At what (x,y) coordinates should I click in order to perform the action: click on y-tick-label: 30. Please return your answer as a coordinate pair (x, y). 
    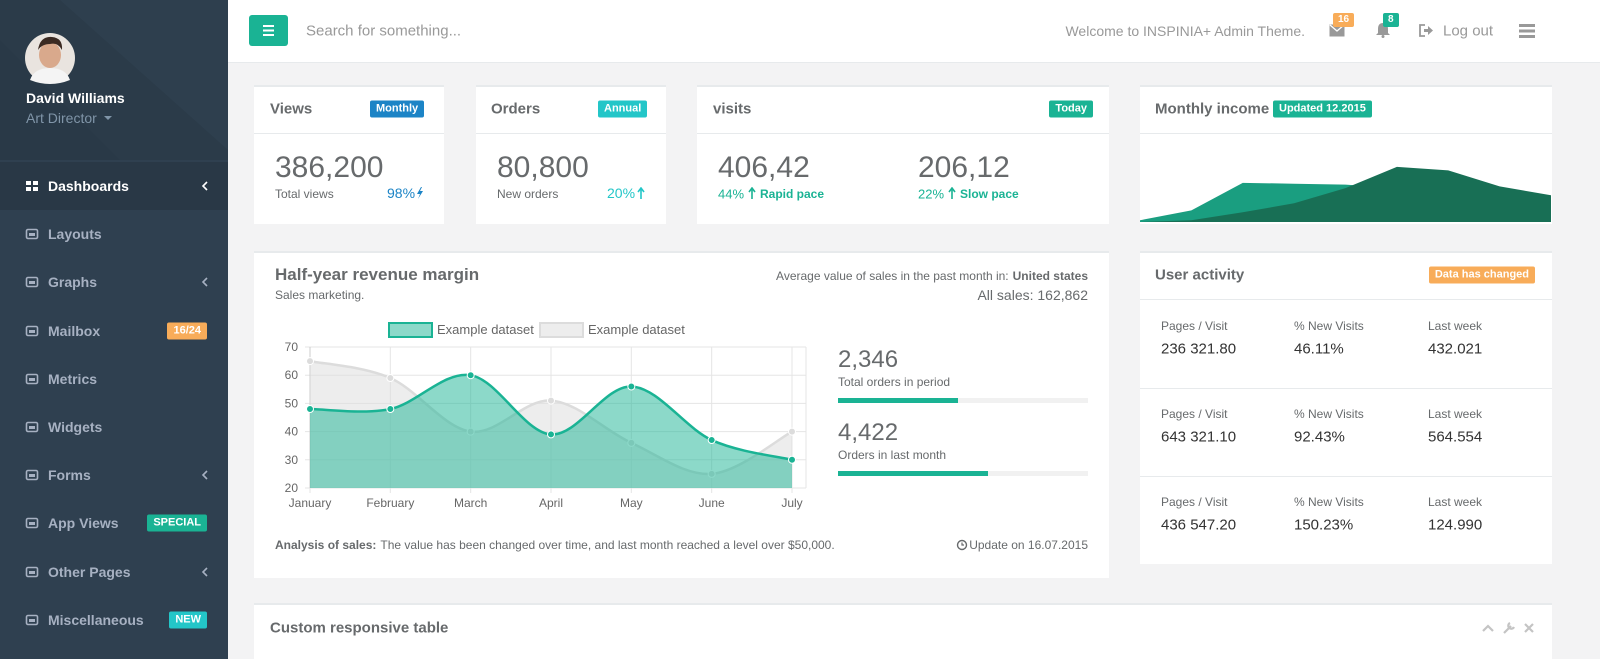
    Looking at the image, I should click on (292, 460).